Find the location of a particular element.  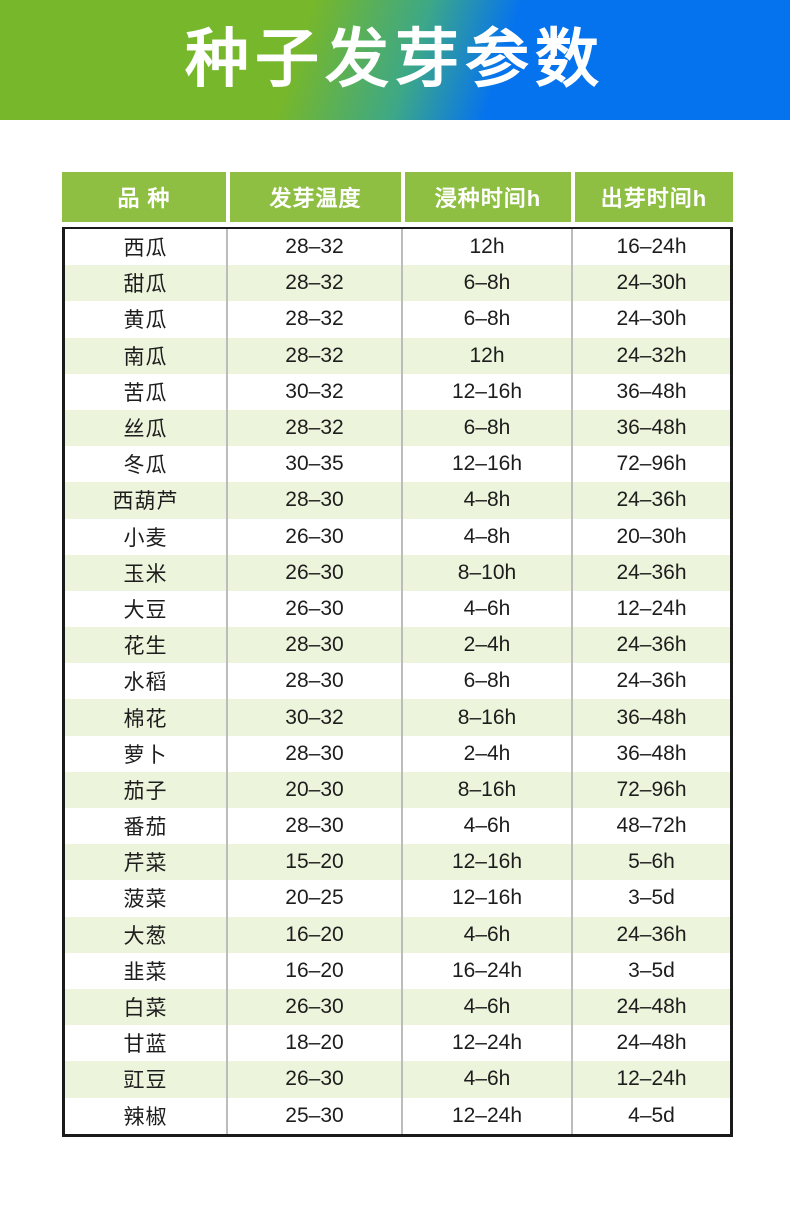

table-row: 冬瓜 30–35 12–16h 72–96h is located at coordinates (397, 464).